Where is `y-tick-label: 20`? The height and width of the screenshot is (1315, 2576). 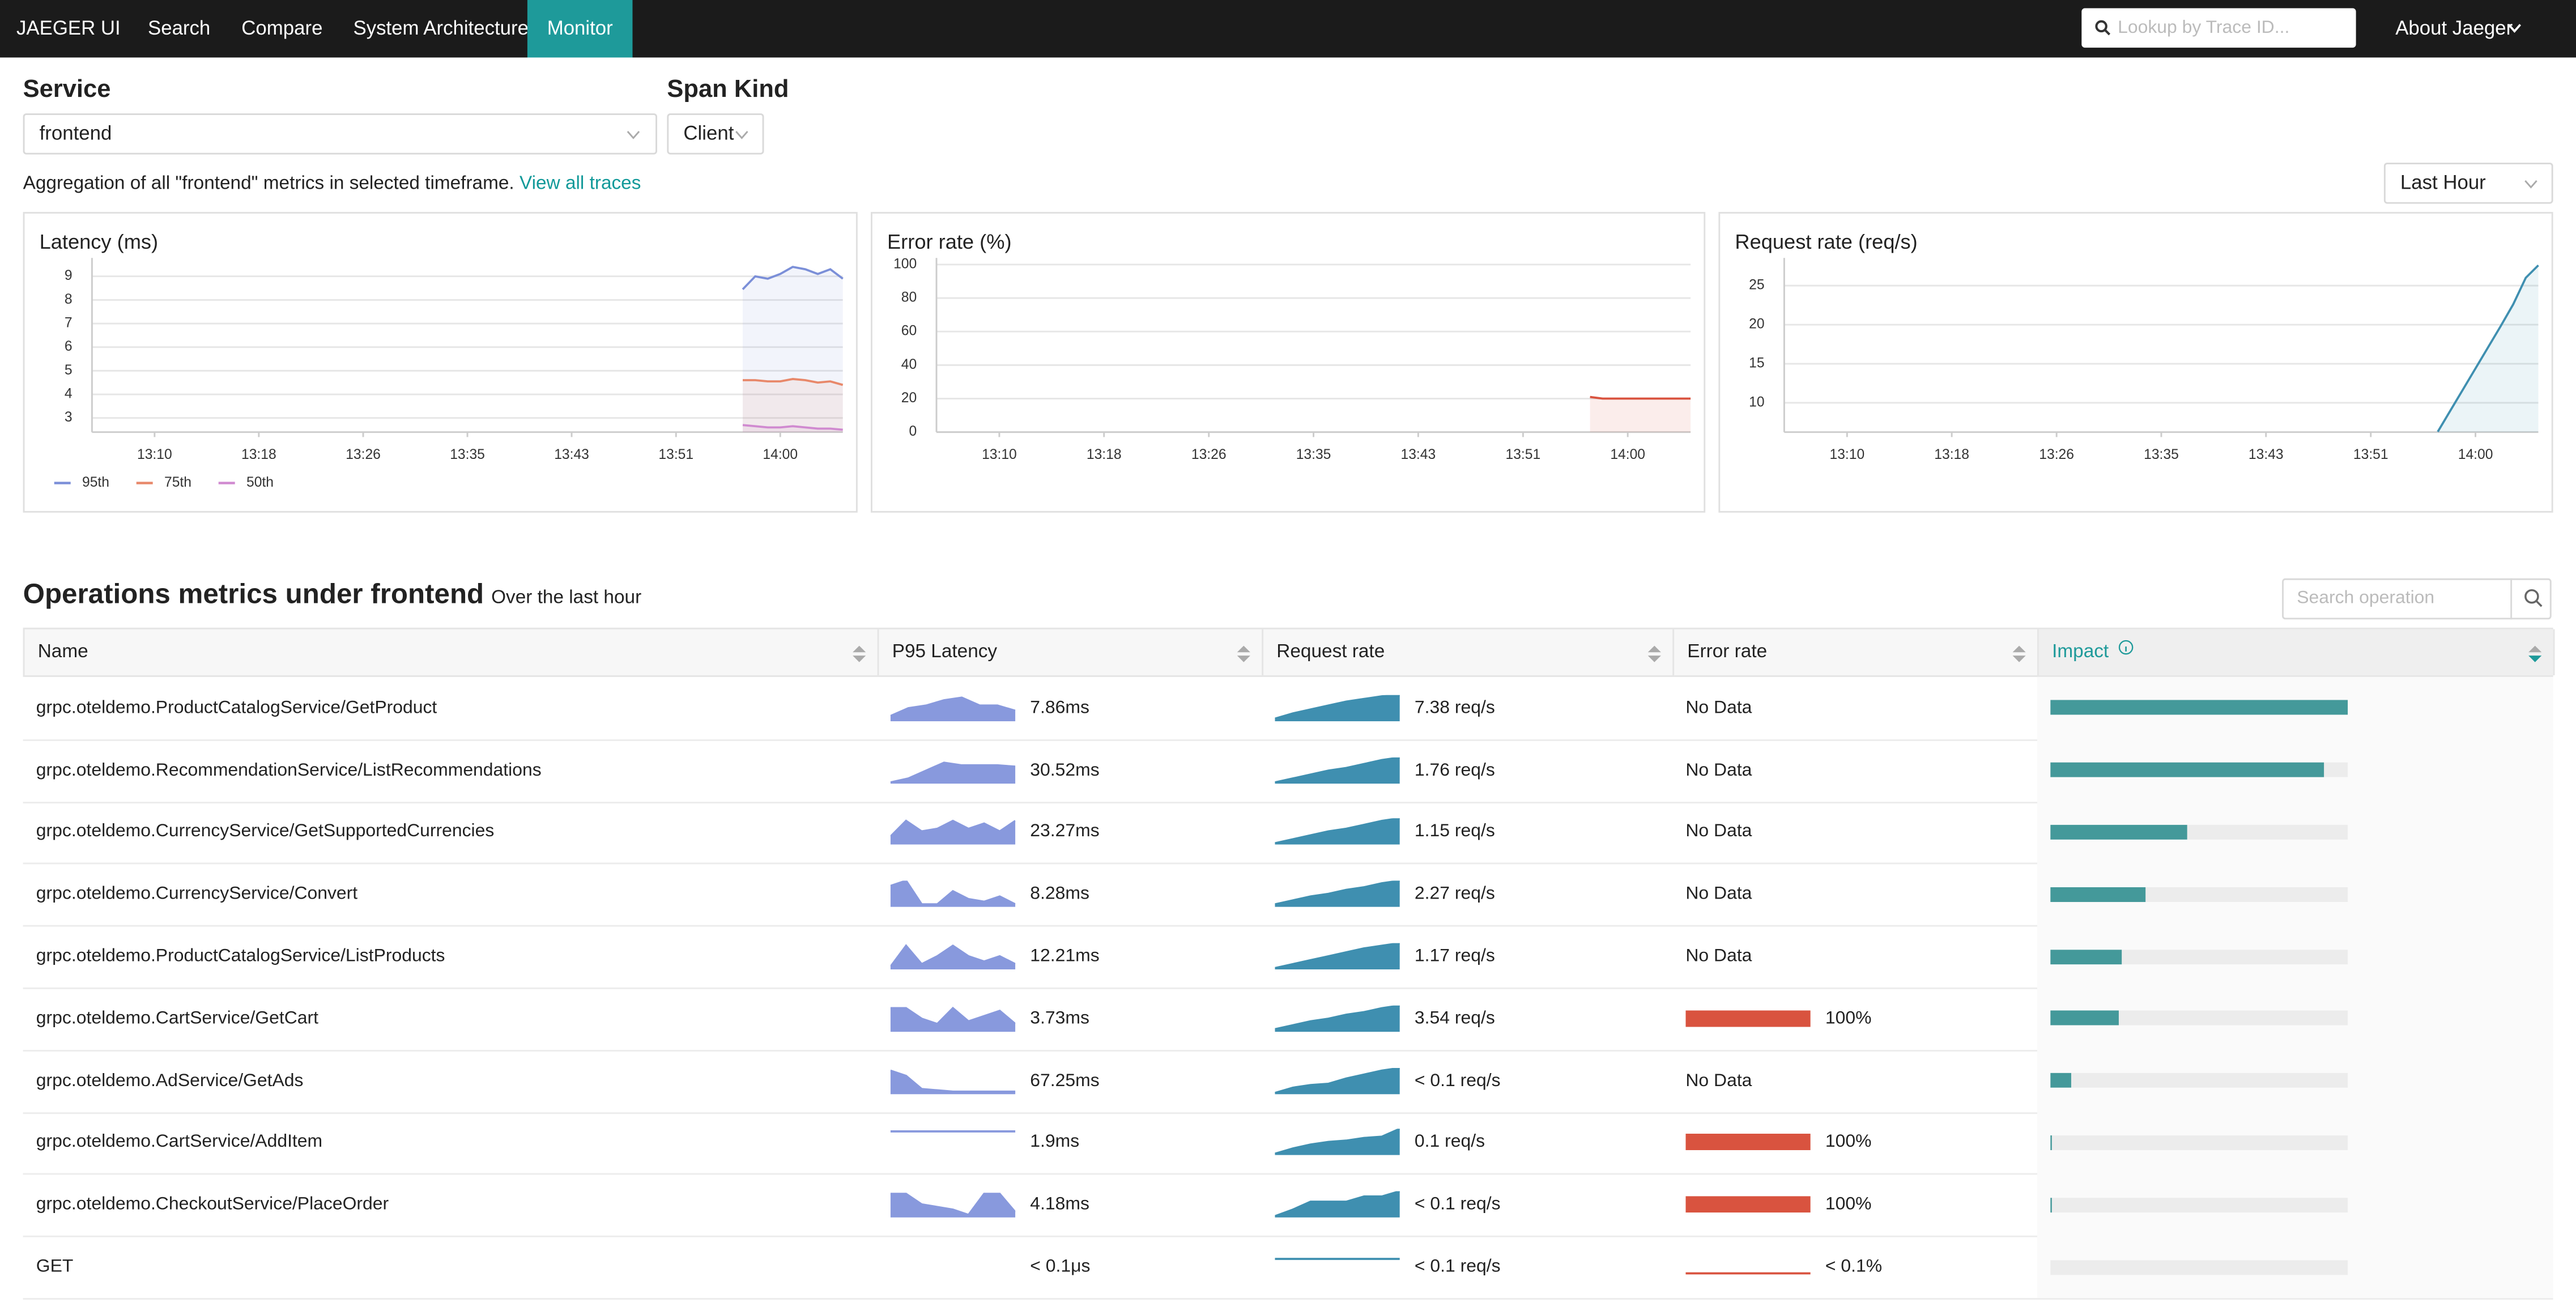
y-tick-label: 20 is located at coordinates (1756, 324).